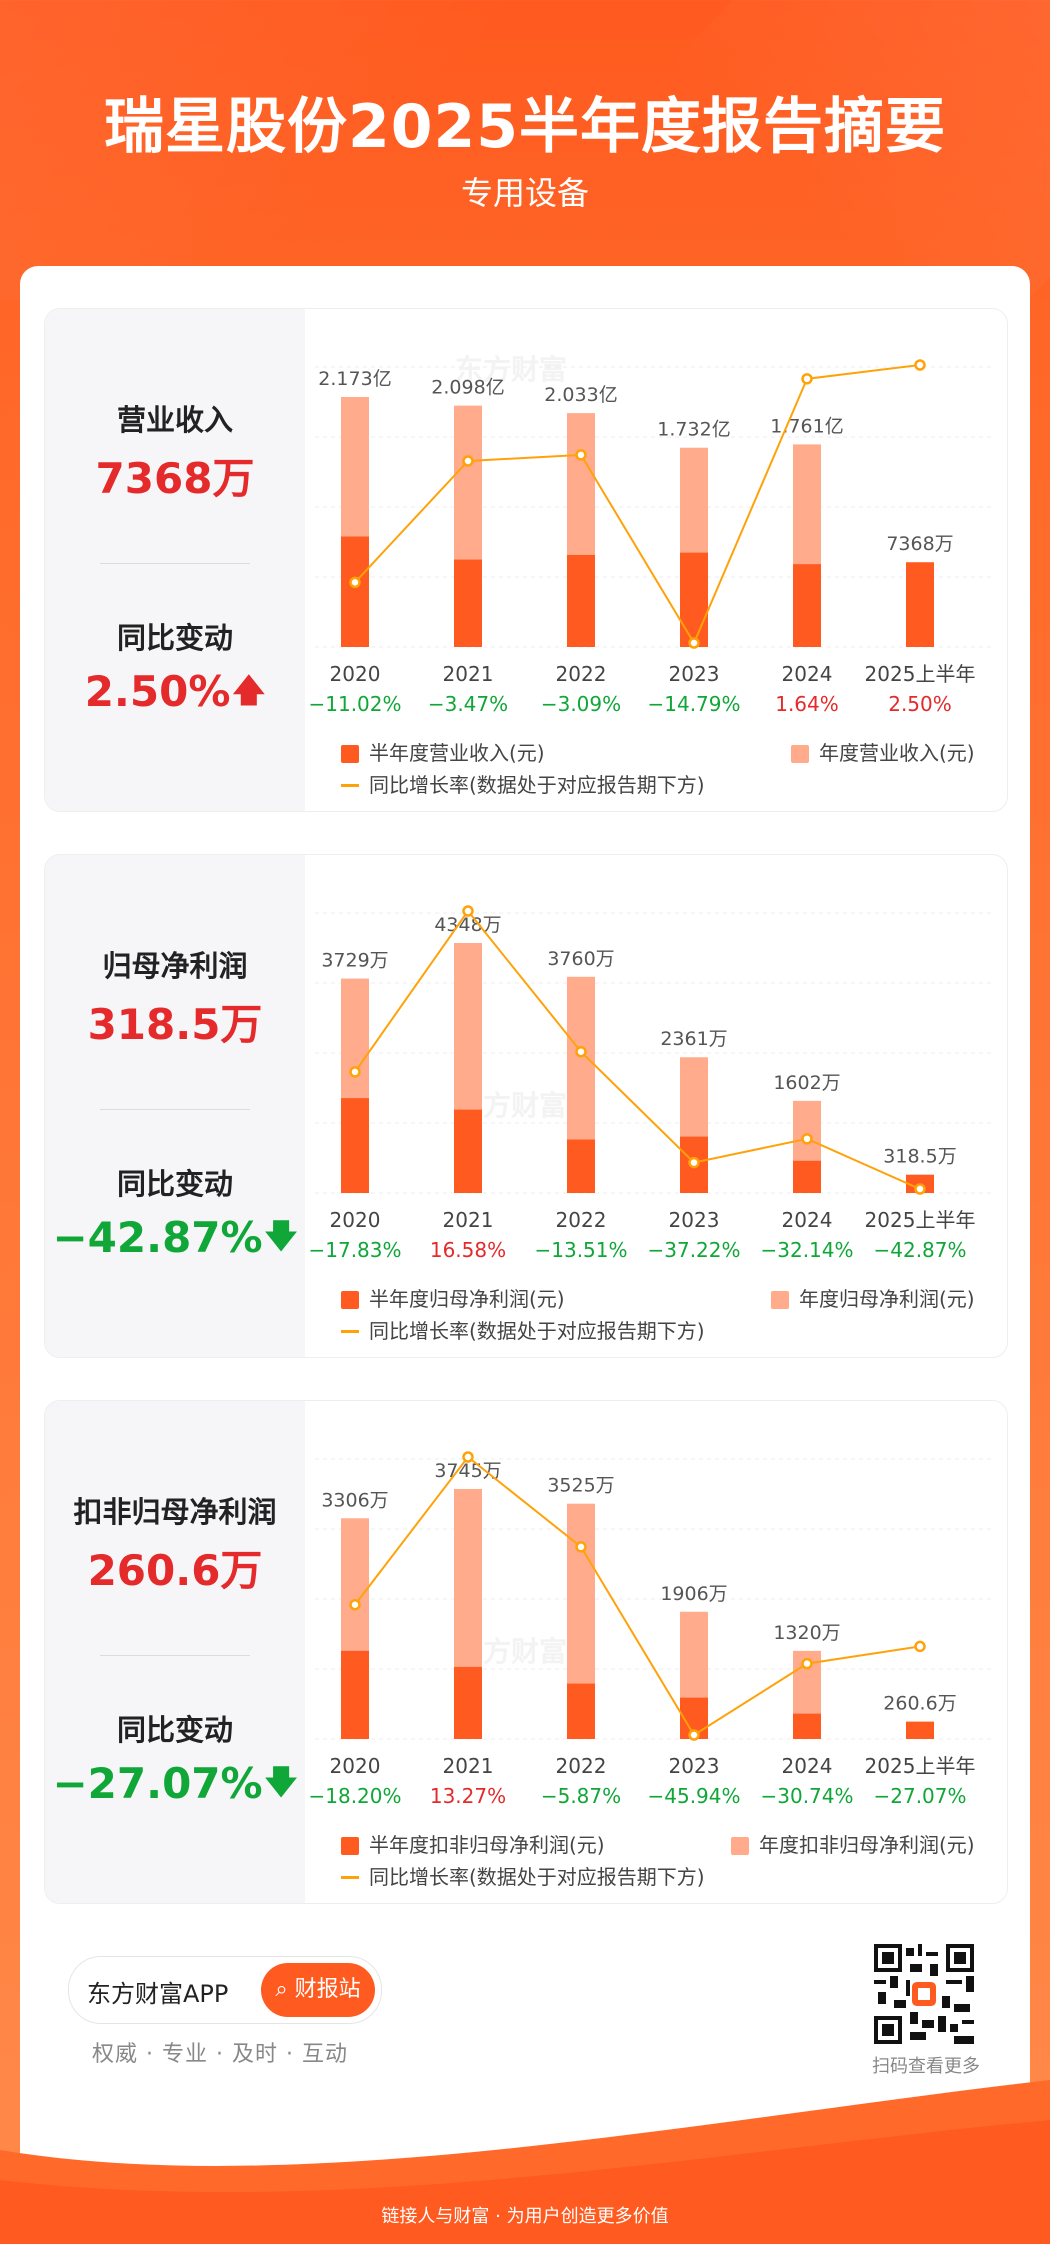 This screenshot has width=1050, height=2244. What do you see at coordinates (806, 1083) in the screenshot?
I see `annual-bar-label: 1602万` at bounding box center [806, 1083].